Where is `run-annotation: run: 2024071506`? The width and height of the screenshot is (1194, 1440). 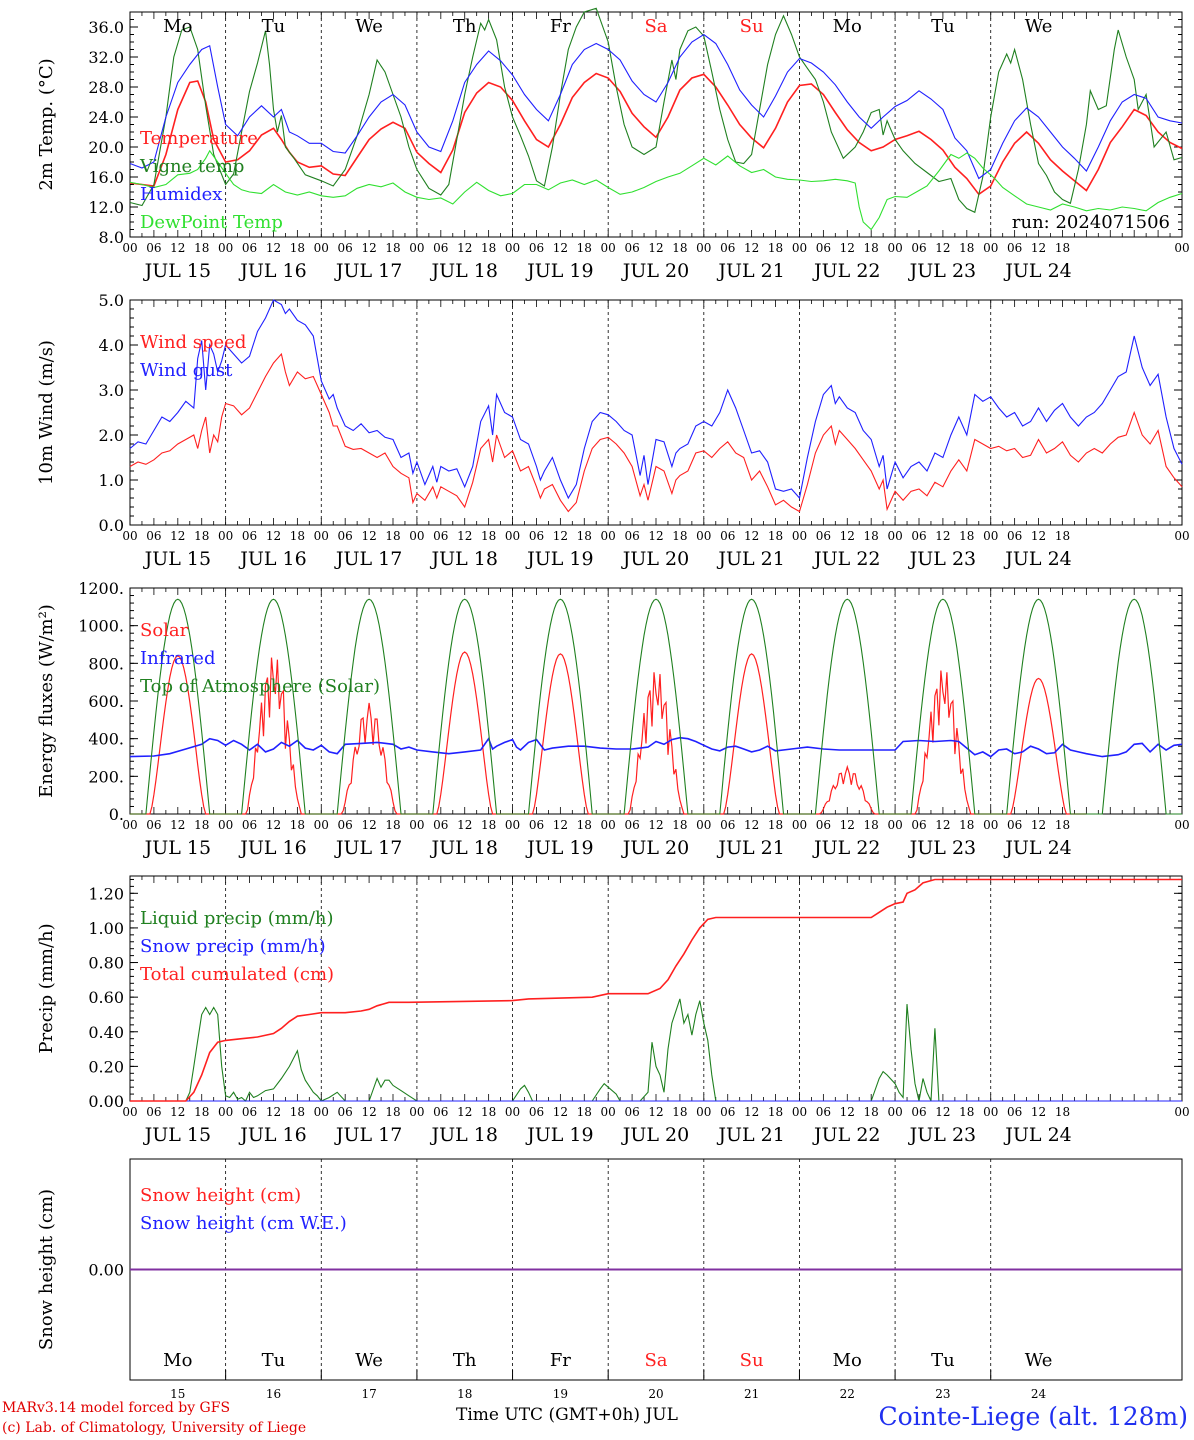
run-annotation: run: 2024071506 is located at coordinates (1091, 222).